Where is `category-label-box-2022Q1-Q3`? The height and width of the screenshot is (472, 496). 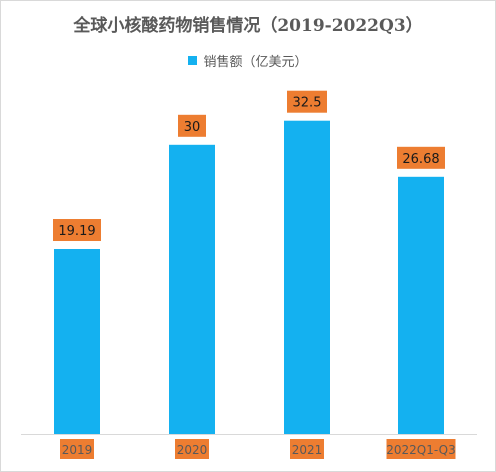
category-label-box-2022Q1-Q3 is located at coordinates (421, 449).